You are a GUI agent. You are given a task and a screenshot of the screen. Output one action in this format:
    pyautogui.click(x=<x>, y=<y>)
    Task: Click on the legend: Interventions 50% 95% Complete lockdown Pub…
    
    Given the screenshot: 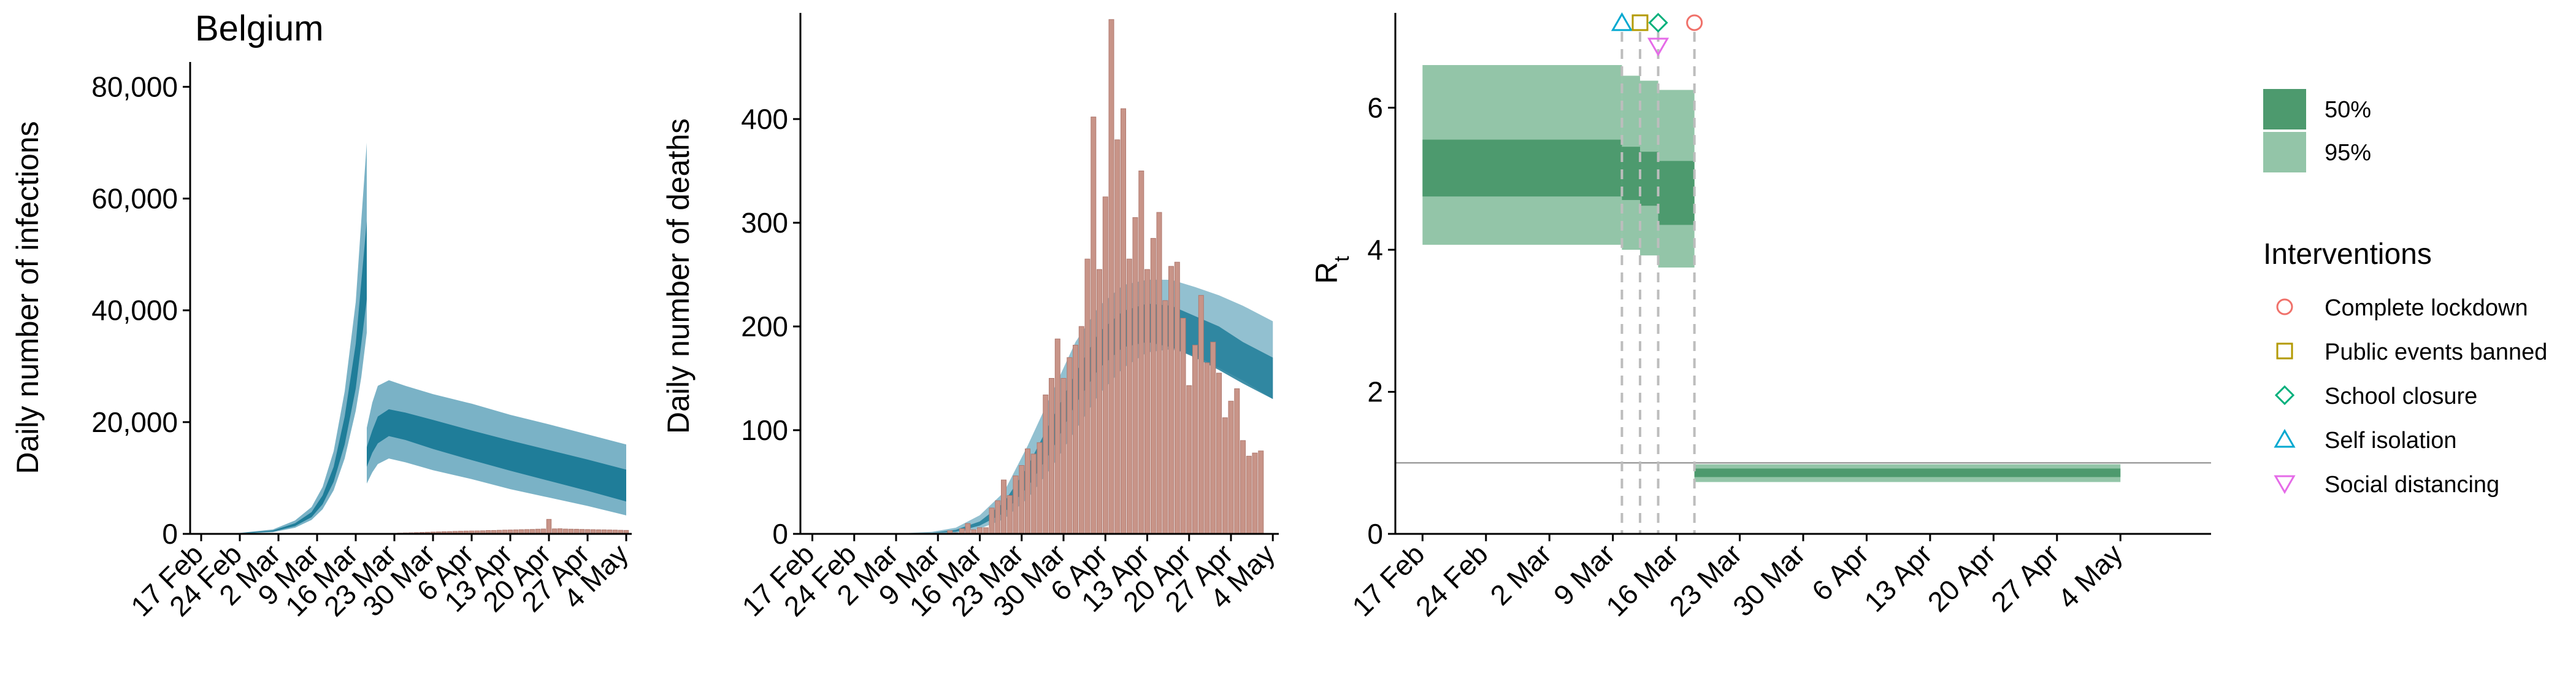 What is the action you would take?
    pyautogui.click(x=2405, y=293)
    